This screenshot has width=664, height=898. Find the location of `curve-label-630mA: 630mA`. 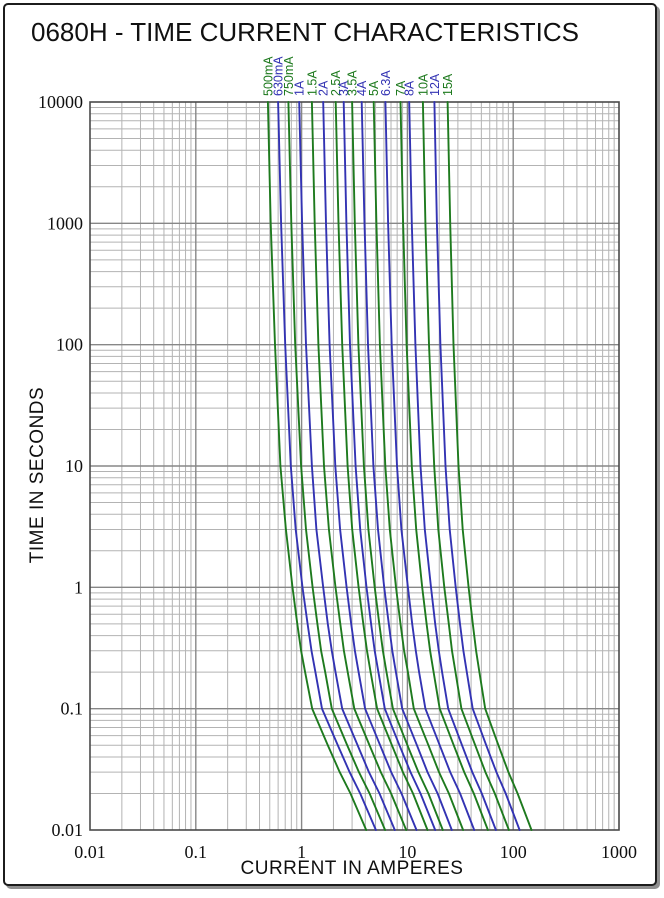

curve-label-630mA: 630mA is located at coordinates (279, 76).